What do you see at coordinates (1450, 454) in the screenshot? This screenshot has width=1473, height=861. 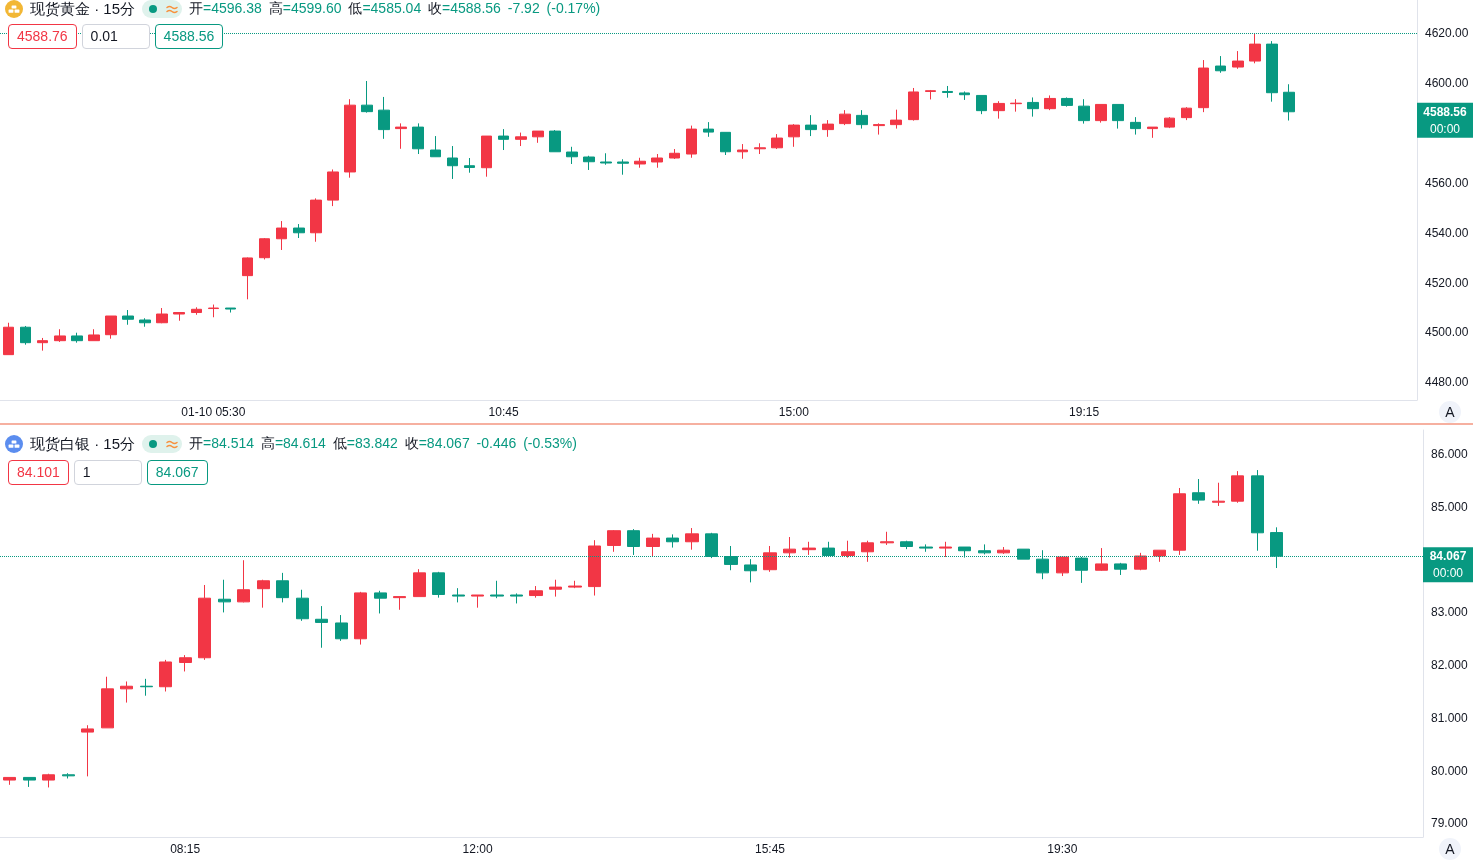 I see `y-tick-label: 86.000` at bounding box center [1450, 454].